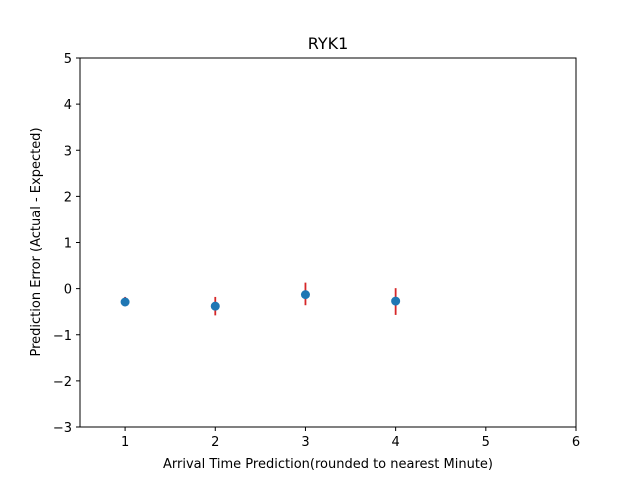 Image resolution: width=640 pixels, height=480 pixels. What do you see at coordinates (350, 438) in the screenshot?
I see `x-axis-ticks: 1 2 3 4 5 6` at bounding box center [350, 438].